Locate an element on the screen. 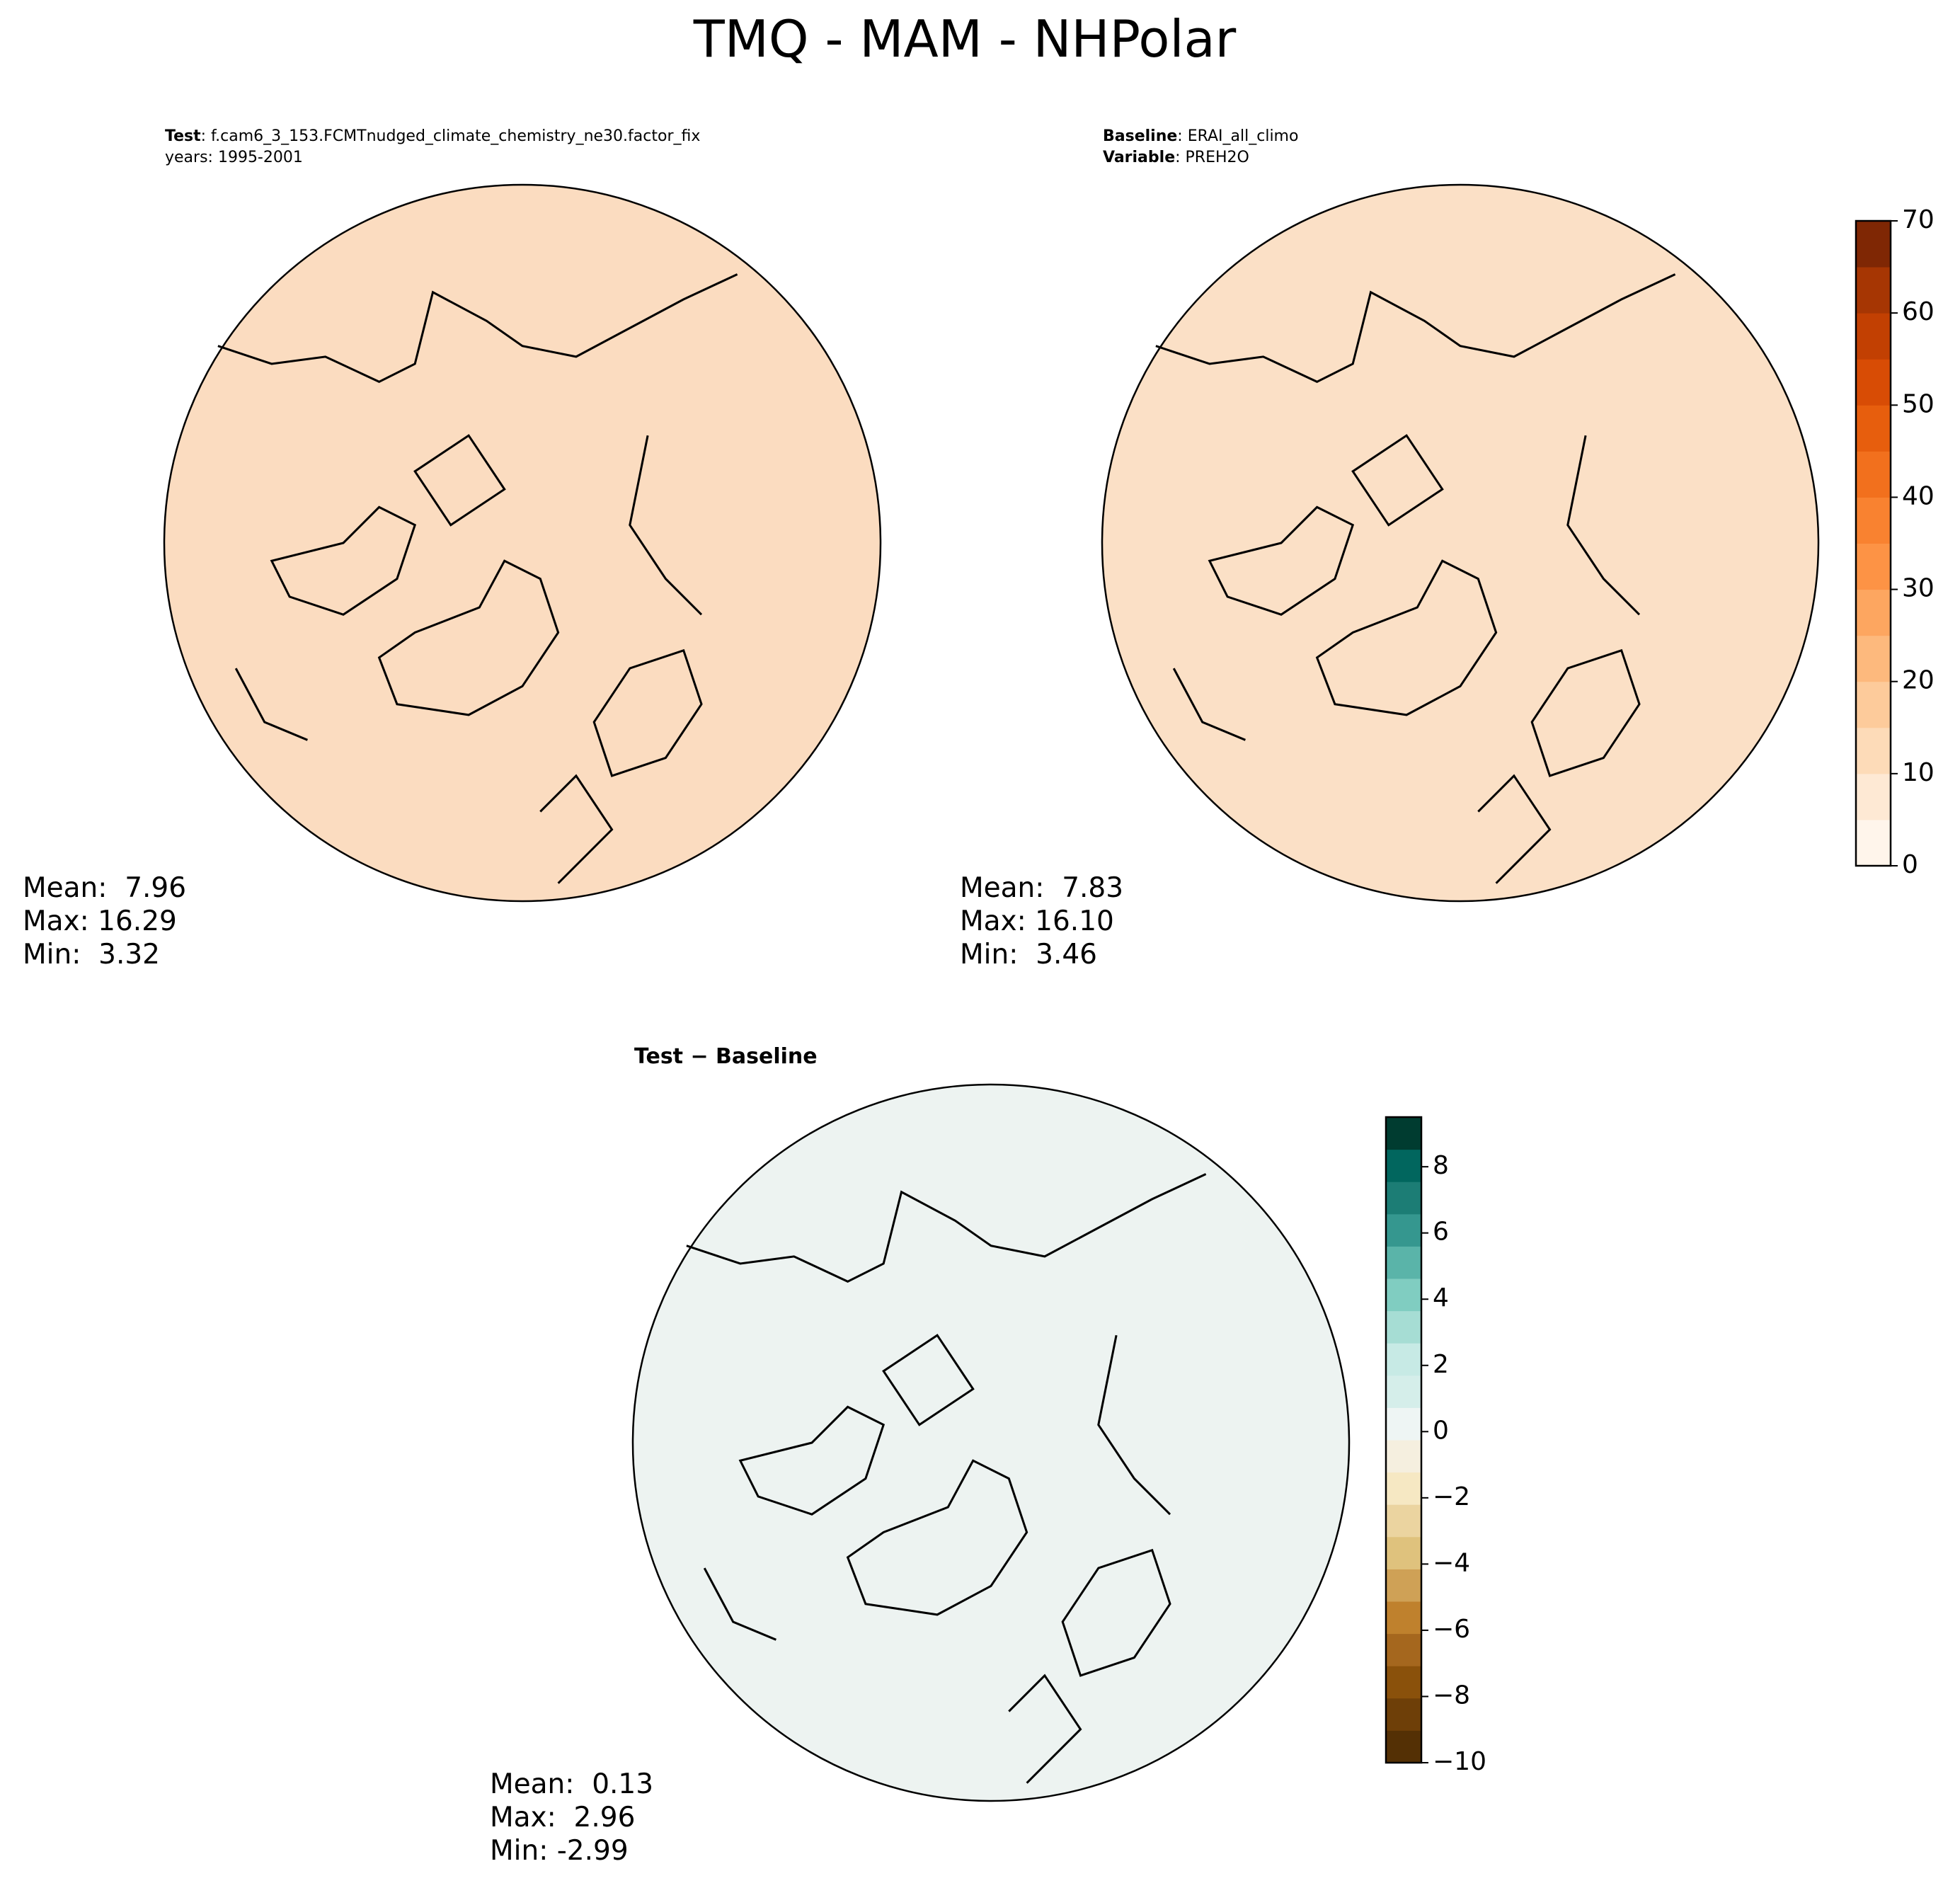  colorbar-tick-label: −10 is located at coordinates (1459, 1762).